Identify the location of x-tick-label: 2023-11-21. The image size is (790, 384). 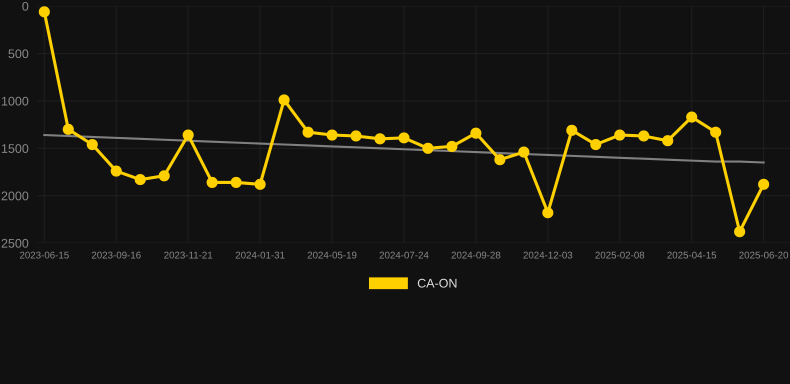
(188, 255).